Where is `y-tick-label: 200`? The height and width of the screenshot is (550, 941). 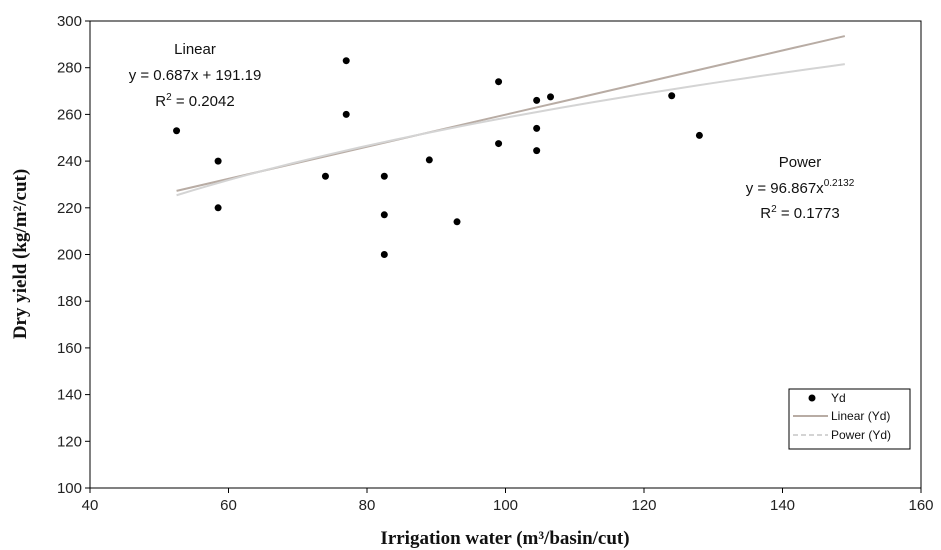 y-tick-label: 200 is located at coordinates (69, 255).